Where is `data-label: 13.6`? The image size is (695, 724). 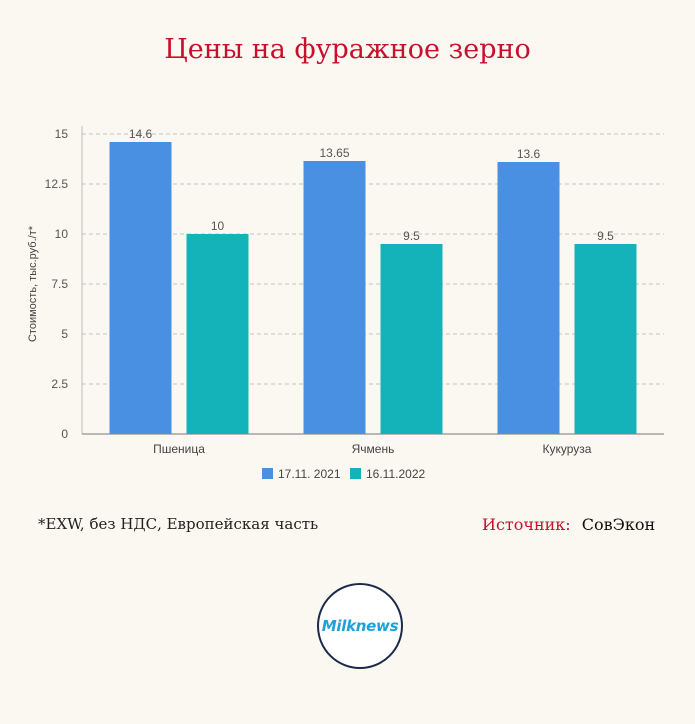
data-label: 13.6 is located at coordinates (529, 154).